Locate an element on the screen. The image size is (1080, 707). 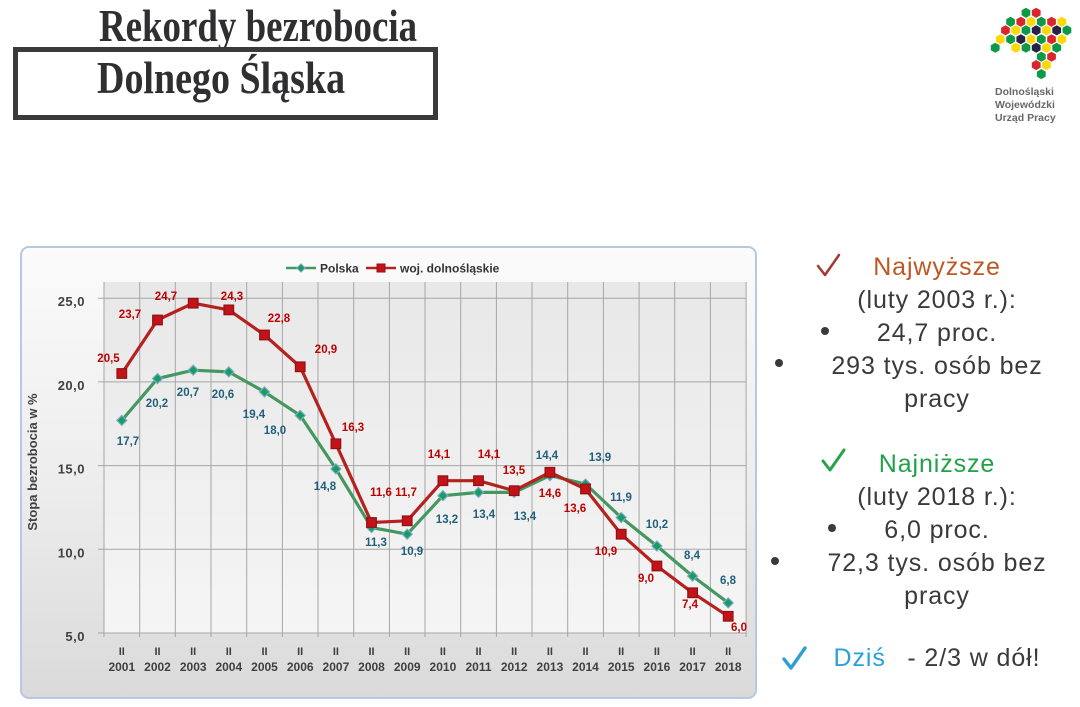
svg-text: 25,0 is located at coordinates (71, 301).